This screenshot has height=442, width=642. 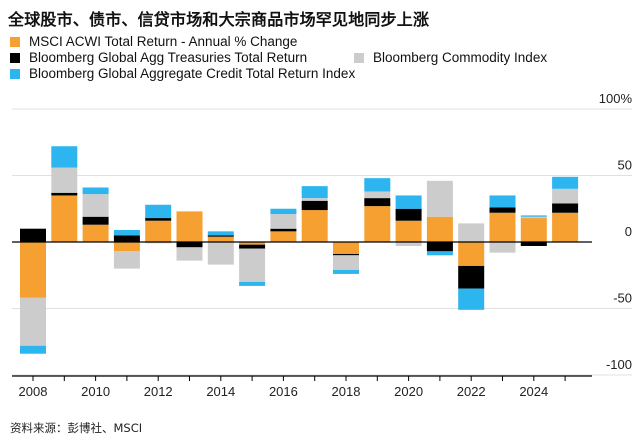 I want to click on bar-commodity-2017, so click(x=314, y=199).